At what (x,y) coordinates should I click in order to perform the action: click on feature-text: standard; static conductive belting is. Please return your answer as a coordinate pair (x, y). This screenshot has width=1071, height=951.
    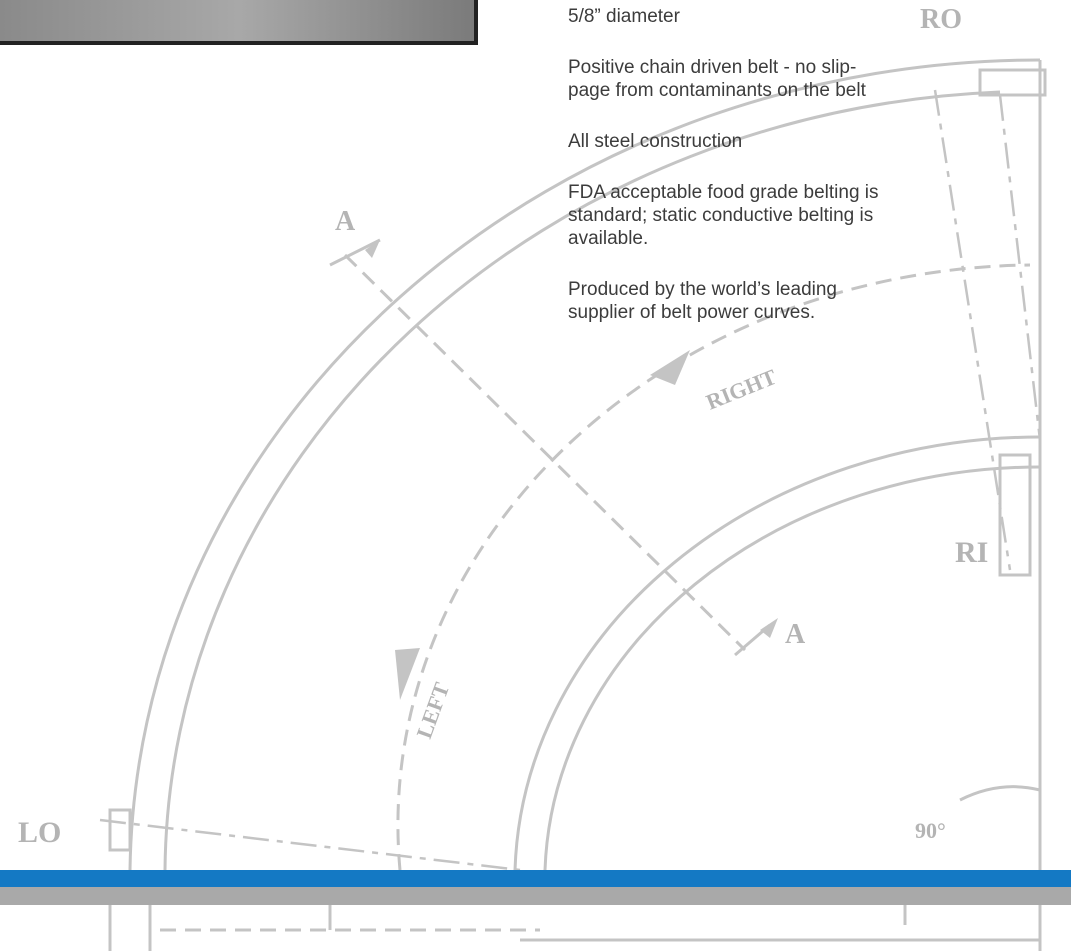
    Looking at the image, I should click on (720, 215).